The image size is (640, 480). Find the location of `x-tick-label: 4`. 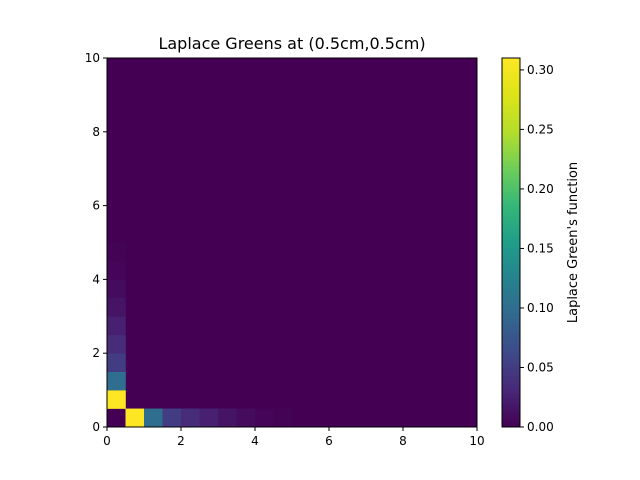

x-tick-label: 4 is located at coordinates (255, 441).